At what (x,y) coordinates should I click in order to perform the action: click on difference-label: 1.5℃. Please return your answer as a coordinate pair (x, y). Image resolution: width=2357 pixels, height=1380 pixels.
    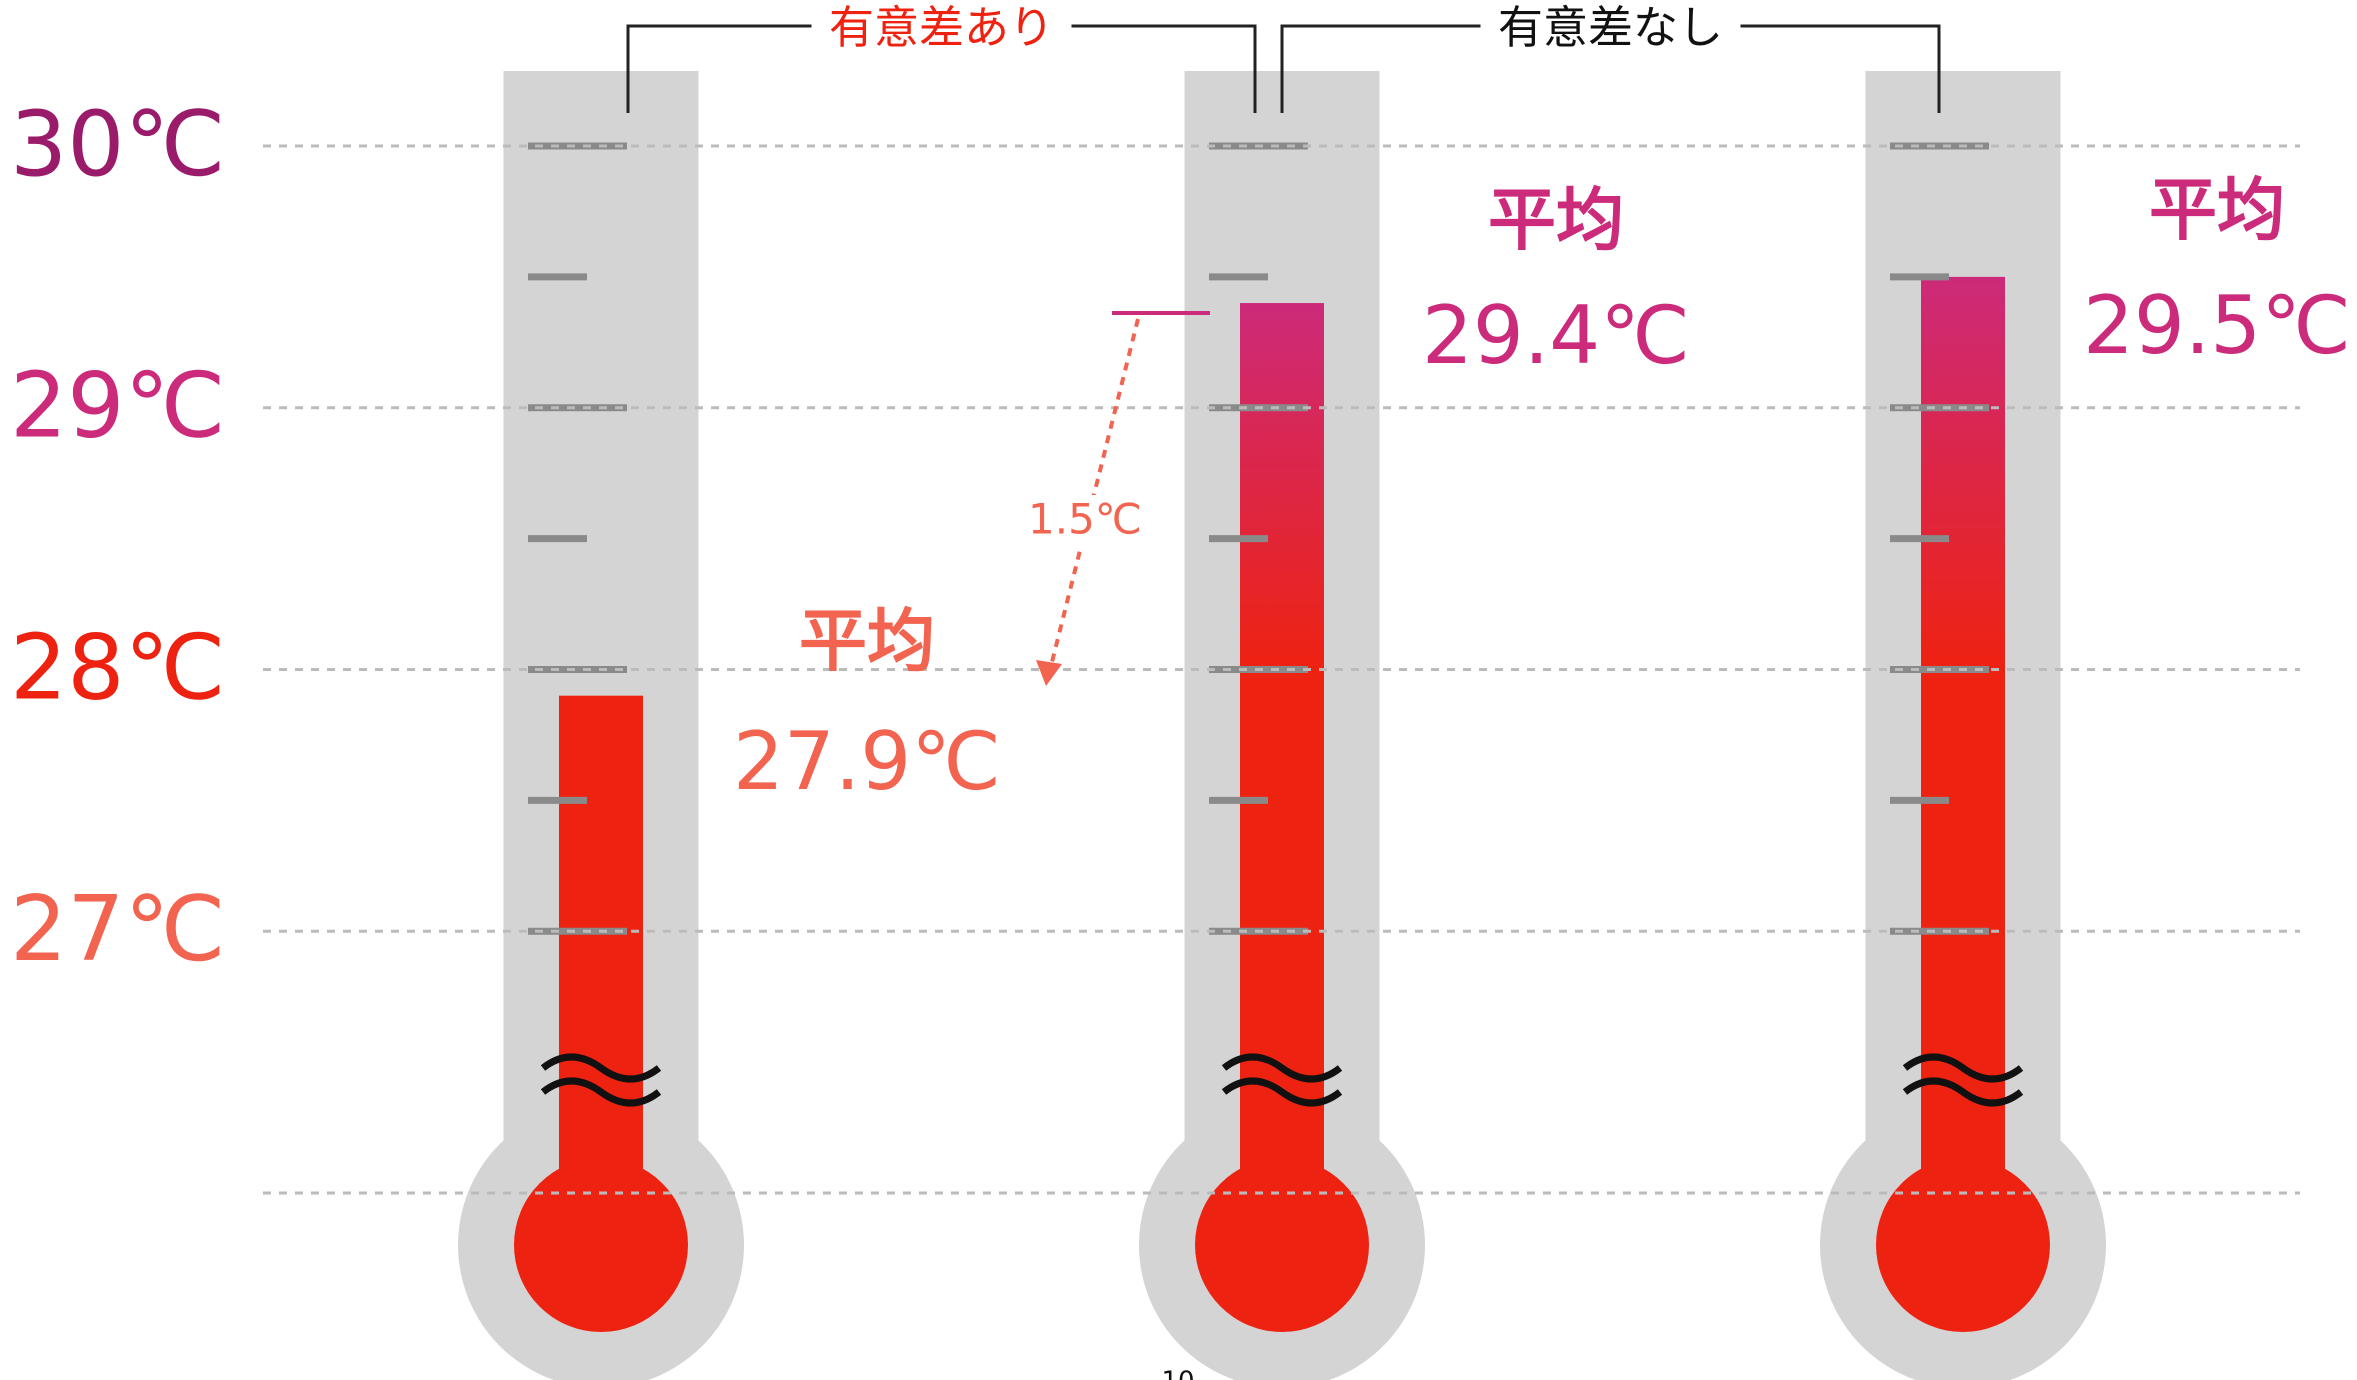
    Looking at the image, I should click on (1085, 519).